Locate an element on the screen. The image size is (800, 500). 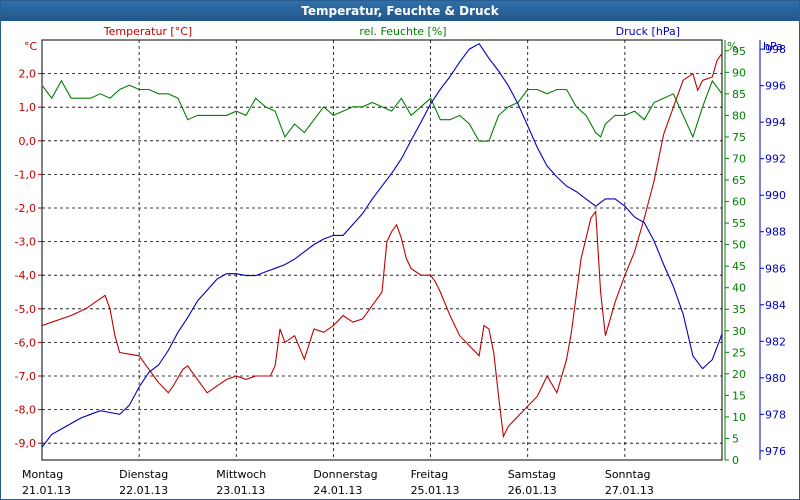
x-day-label: Freitag is located at coordinates (430, 474).